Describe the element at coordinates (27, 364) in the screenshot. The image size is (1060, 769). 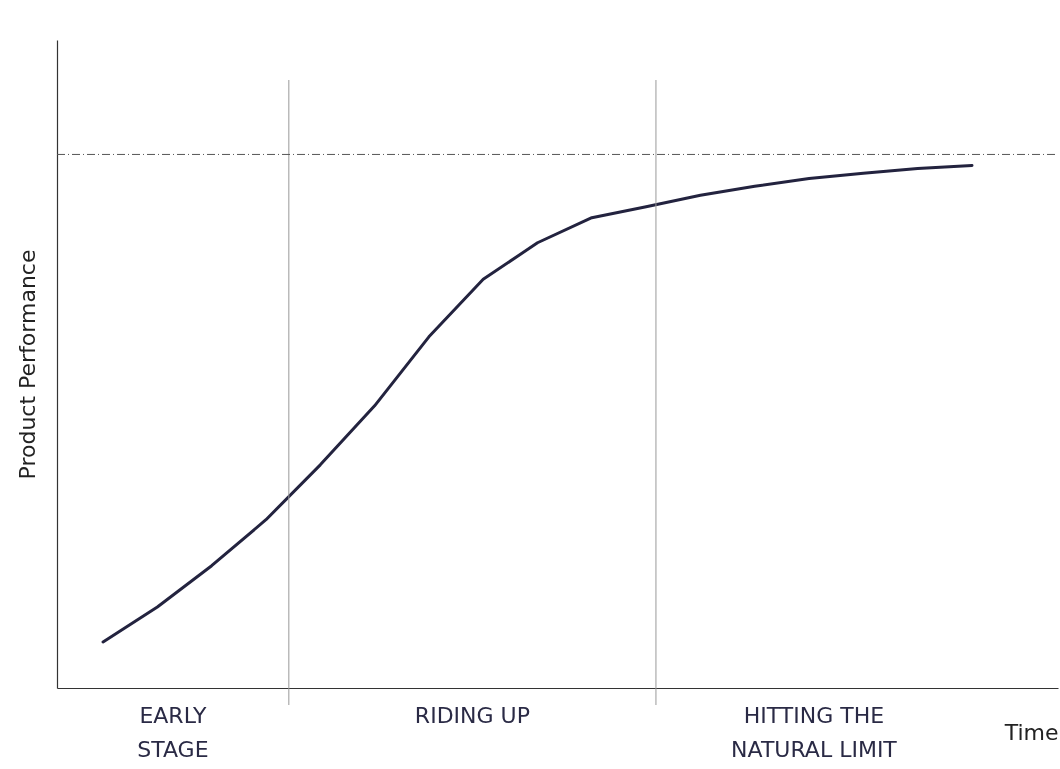
I see `y-axis-title: Product Performance` at that location.